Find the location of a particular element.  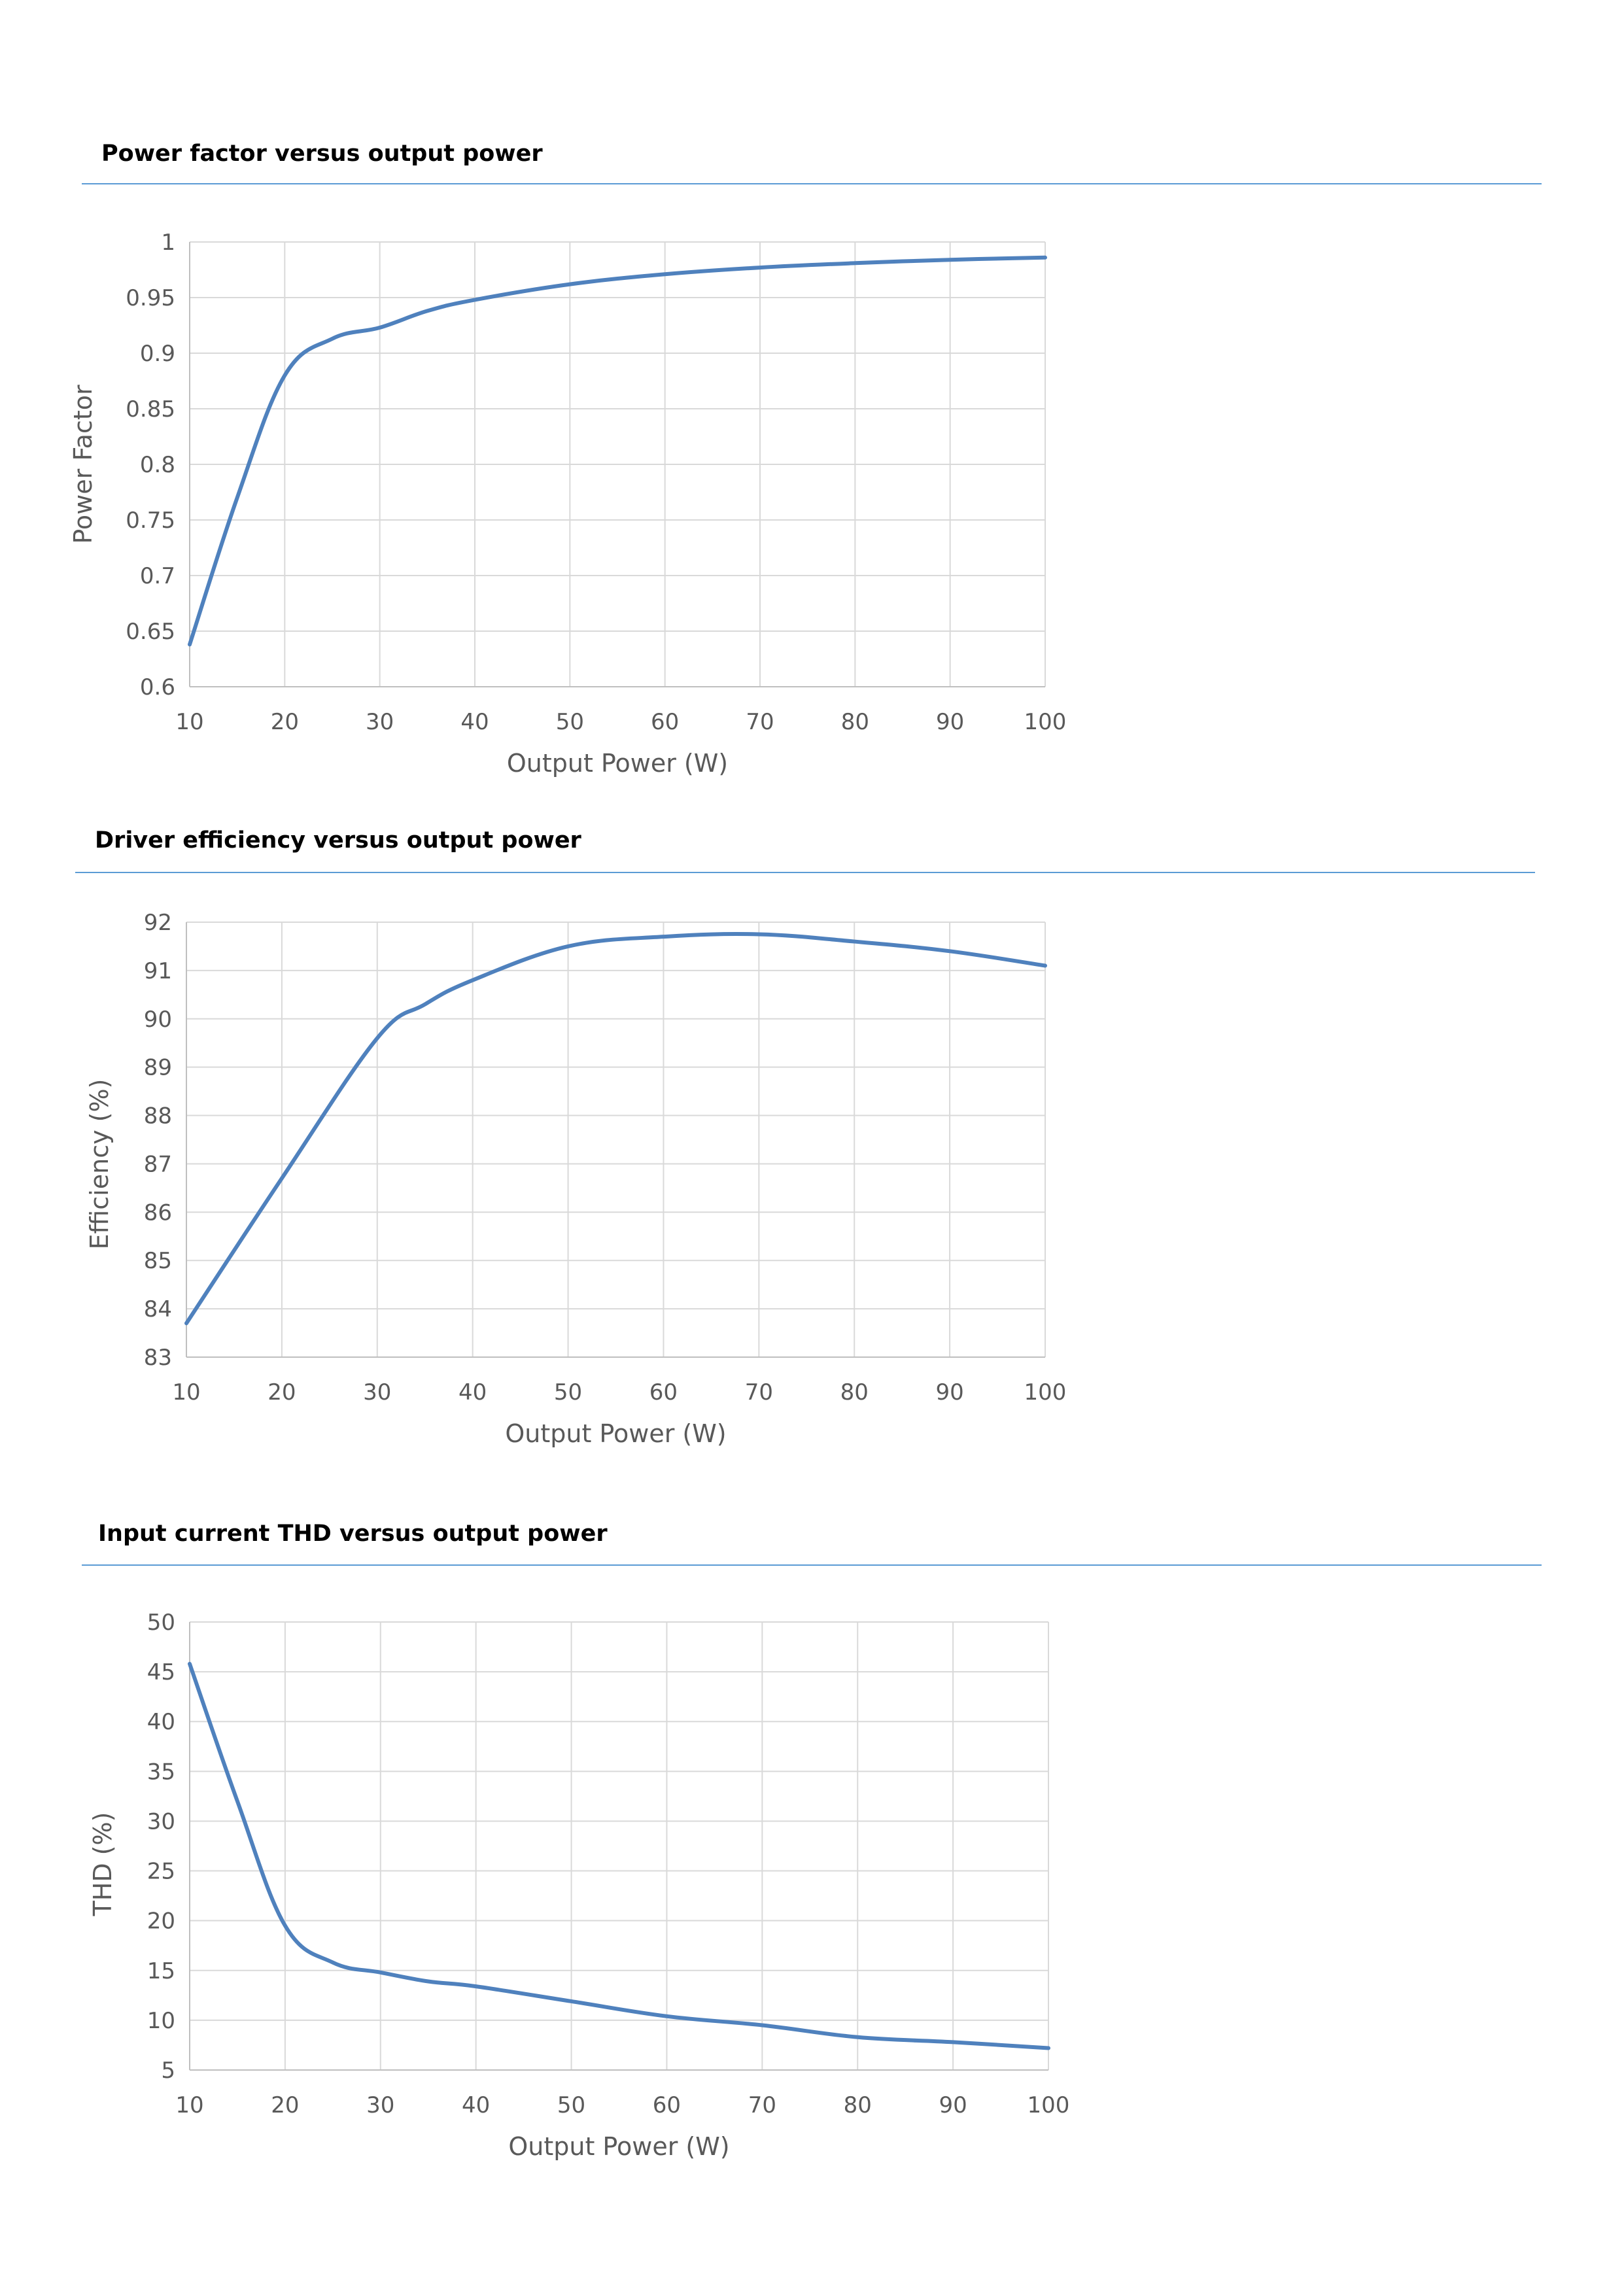

section-title-input-current-thd: Input current THD versus output power is located at coordinates (353, 1534).